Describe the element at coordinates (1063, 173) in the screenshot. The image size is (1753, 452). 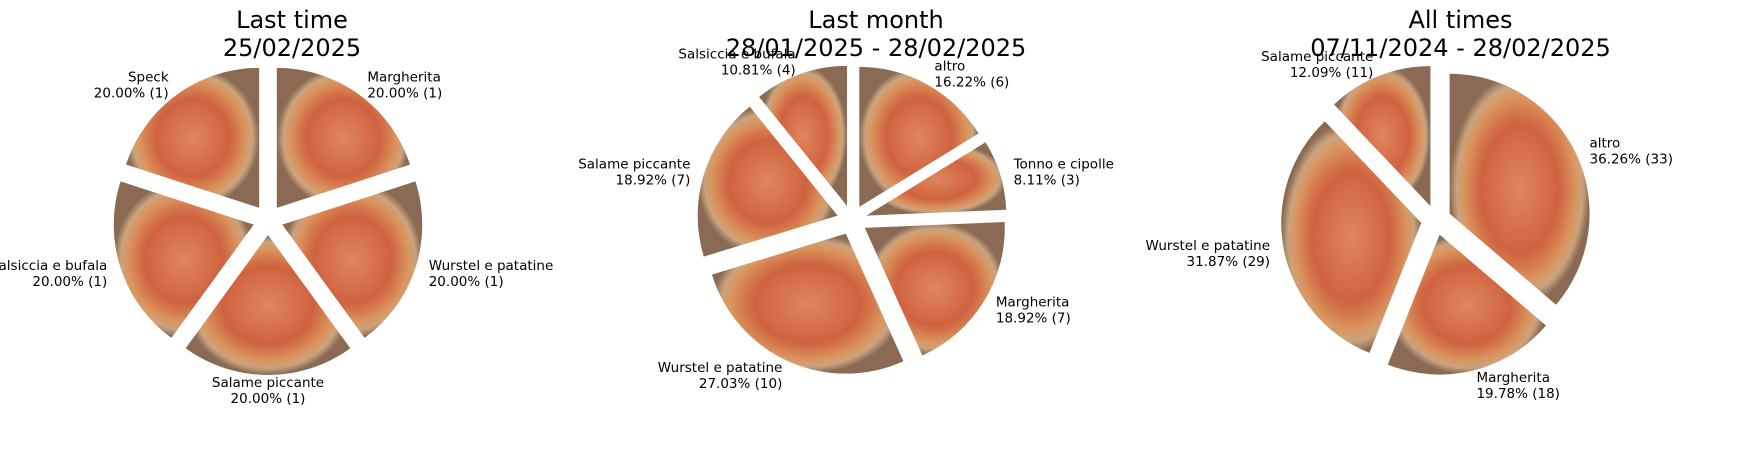
I see `slice-label: Tonno e cipolle 8.11% (3)` at that location.